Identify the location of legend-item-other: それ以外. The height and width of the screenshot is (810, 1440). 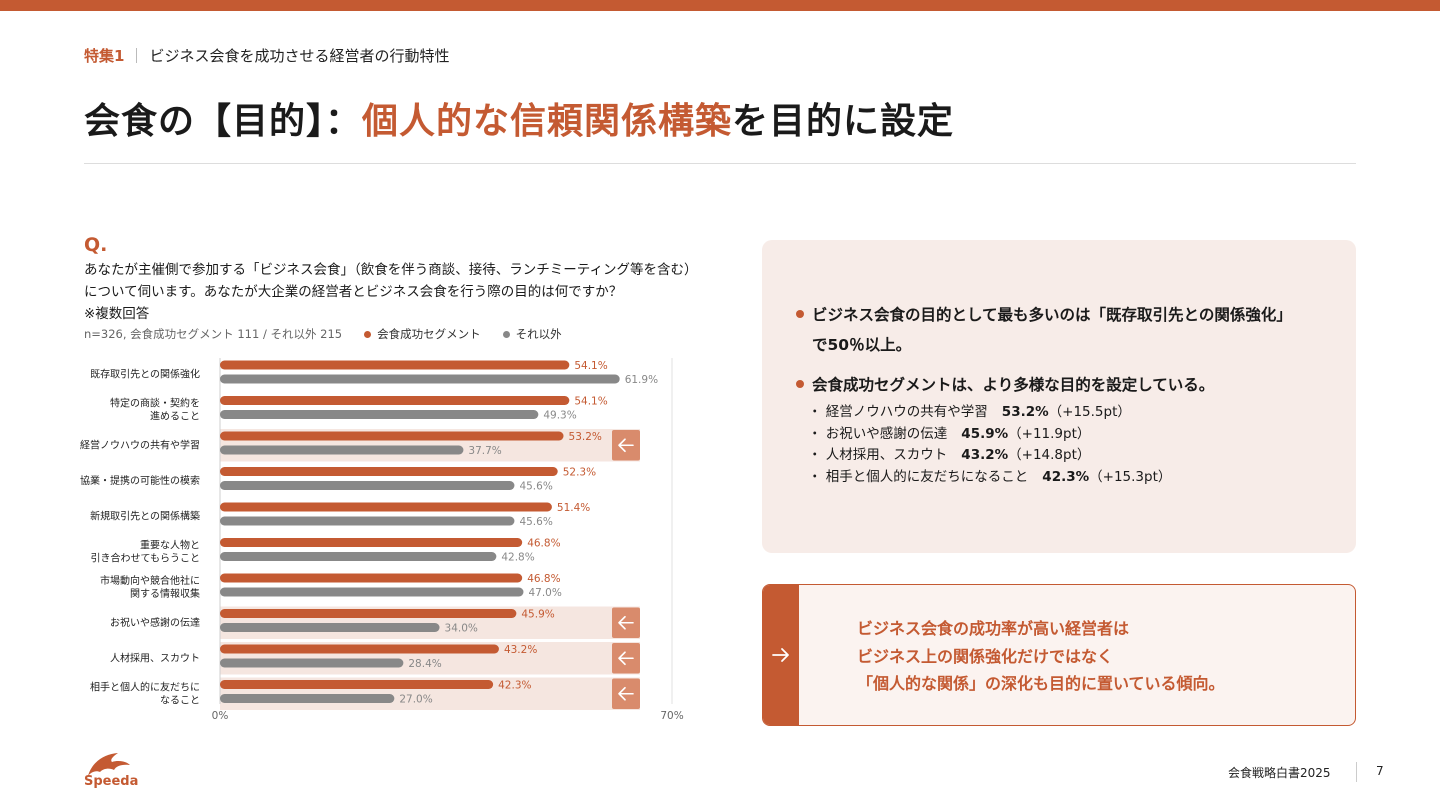
(532, 334).